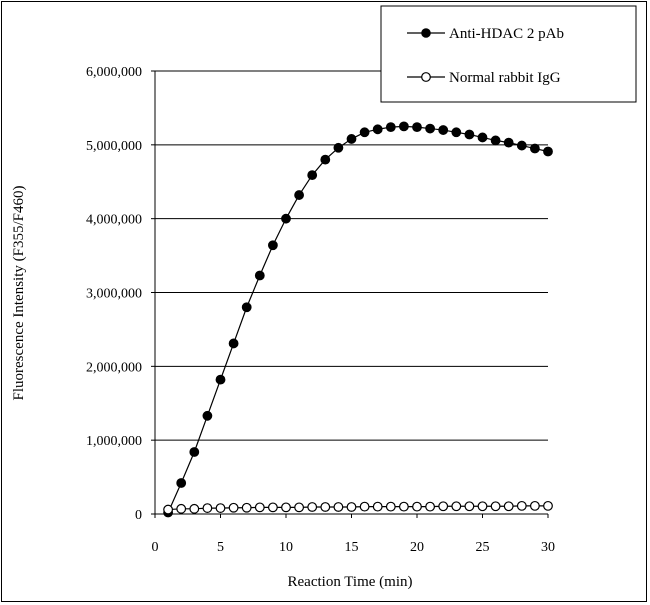  What do you see at coordinates (19, 293) in the screenshot?
I see `y-axis-label: Fluorescence Intensity (F355/F460)` at bounding box center [19, 293].